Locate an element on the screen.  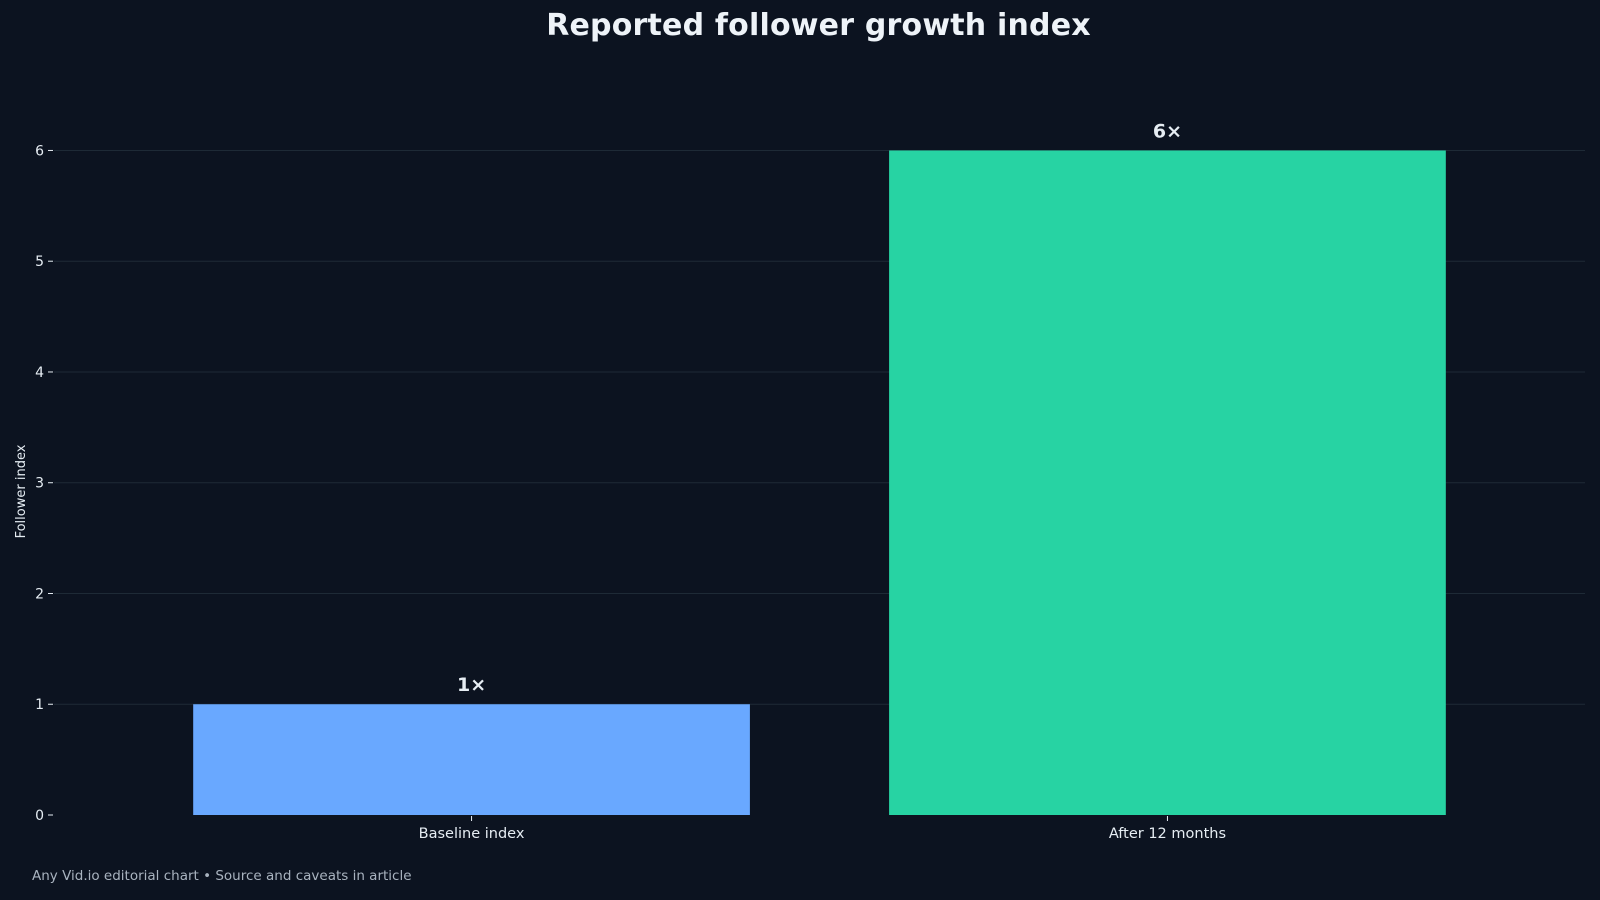
y-tick-label: 3 is located at coordinates (39, 484).